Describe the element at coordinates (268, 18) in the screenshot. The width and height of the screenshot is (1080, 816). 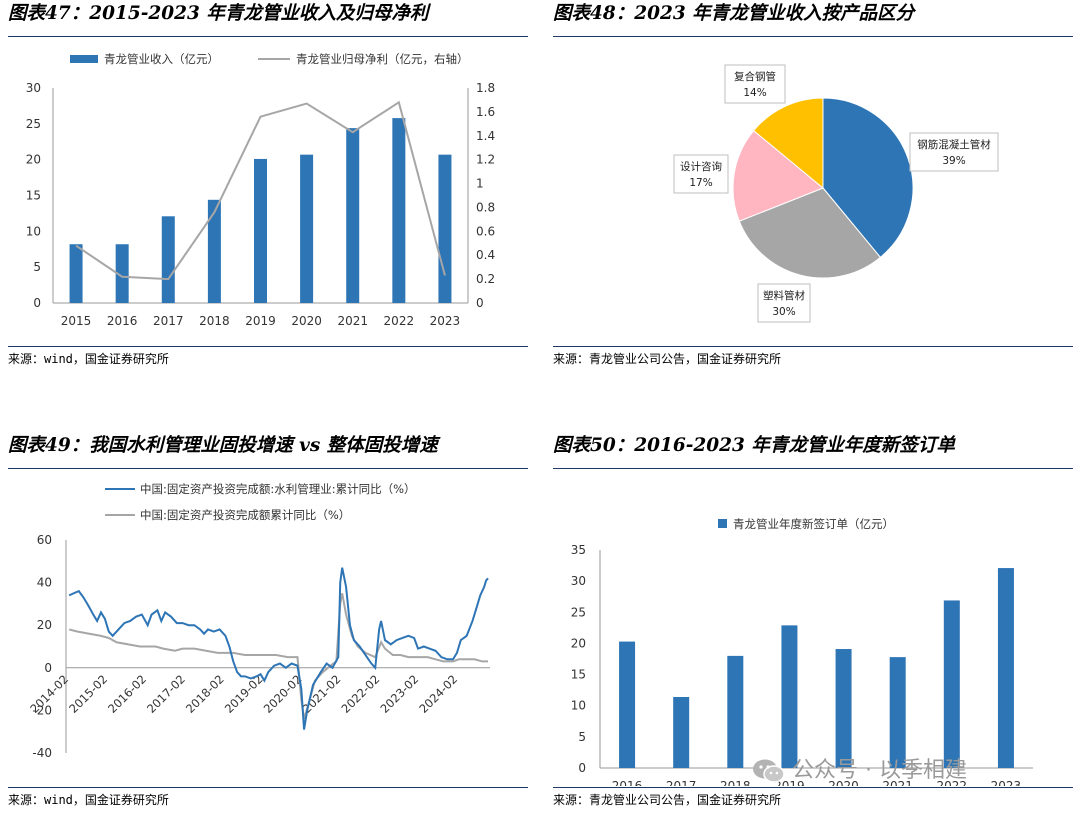
I see `chart-title: 图表47：2015-2023 年青龙管业收入及归母净利` at that location.